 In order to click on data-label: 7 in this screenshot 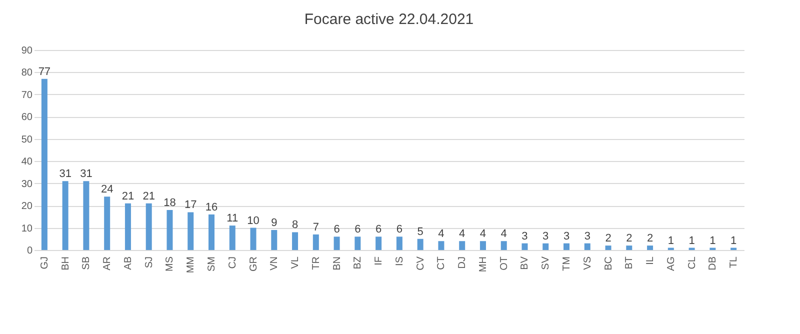, I will do `click(315, 227)`.